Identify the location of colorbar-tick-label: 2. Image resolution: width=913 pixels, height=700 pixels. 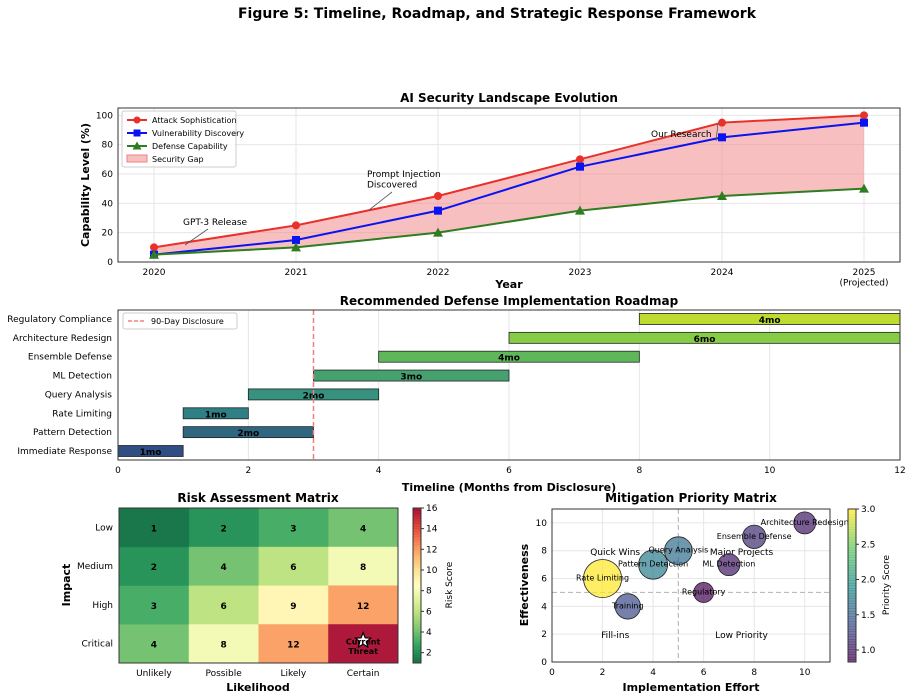
(429, 654).